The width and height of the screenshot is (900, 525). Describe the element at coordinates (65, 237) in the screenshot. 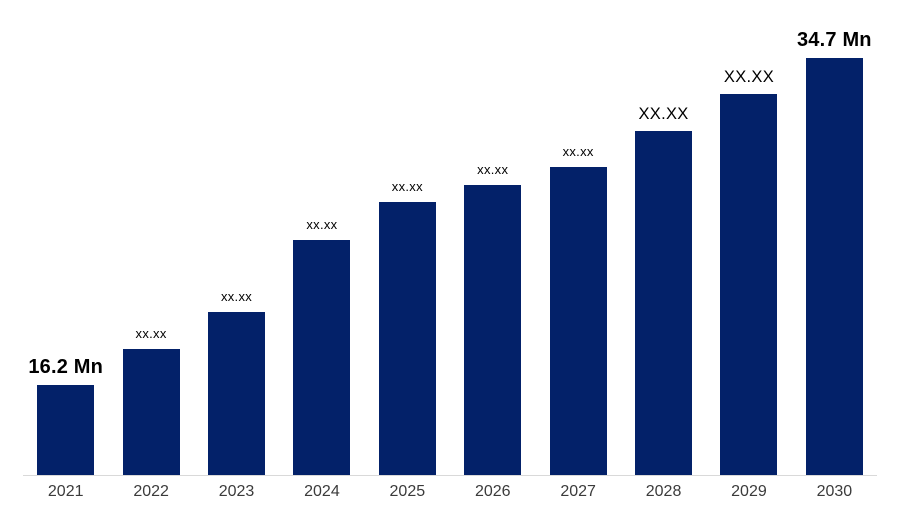

I see `bar-column-2021: 16.2 Mn` at that location.